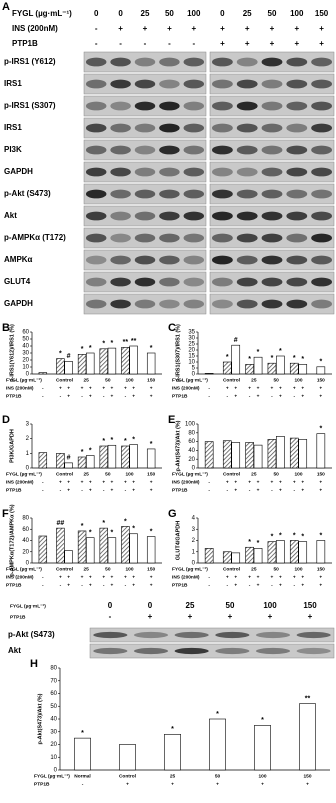  I want to click on x-axis-label: FYGL (µg·mL⁻¹), so click(190, 474).